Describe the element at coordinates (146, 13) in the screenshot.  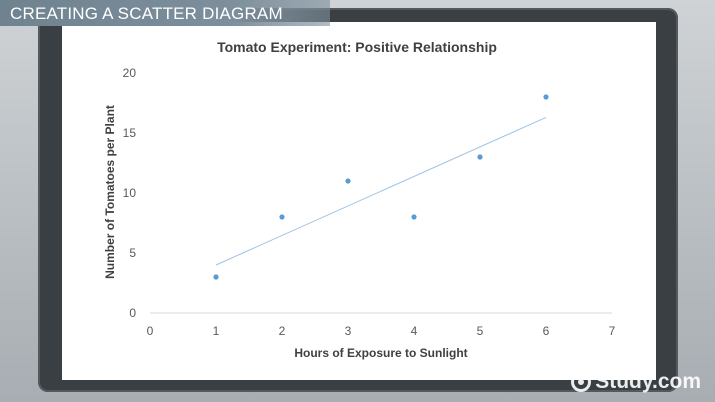
I see `banner-title: CREATING A SCATTER DIAGRAM` at that location.